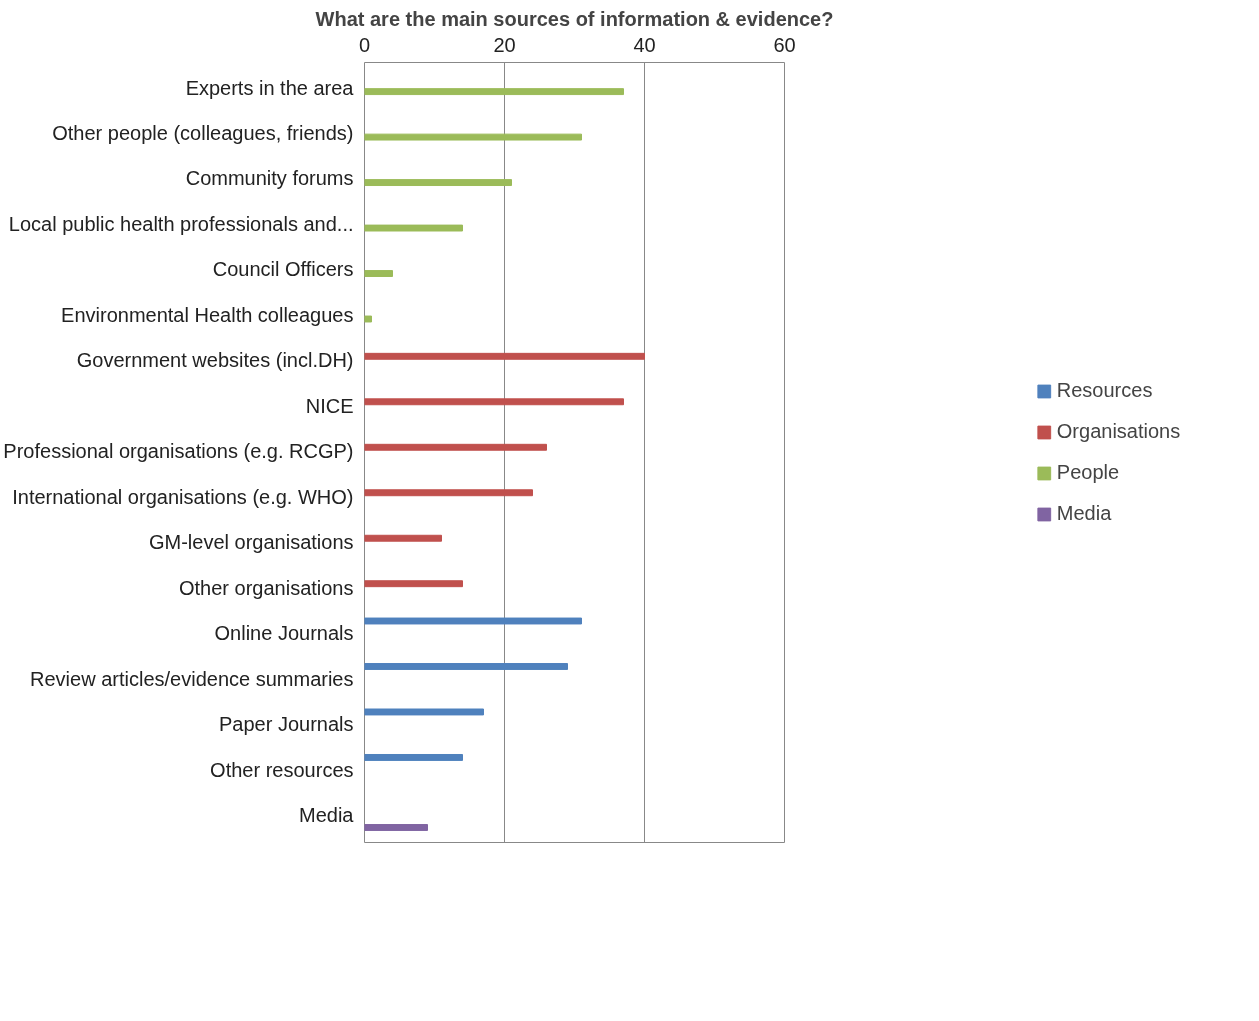 Image resolution: width=1259 pixels, height=1021 pixels. What do you see at coordinates (784, 44) in the screenshot?
I see `x-tick-label: 60` at bounding box center [784, 44].